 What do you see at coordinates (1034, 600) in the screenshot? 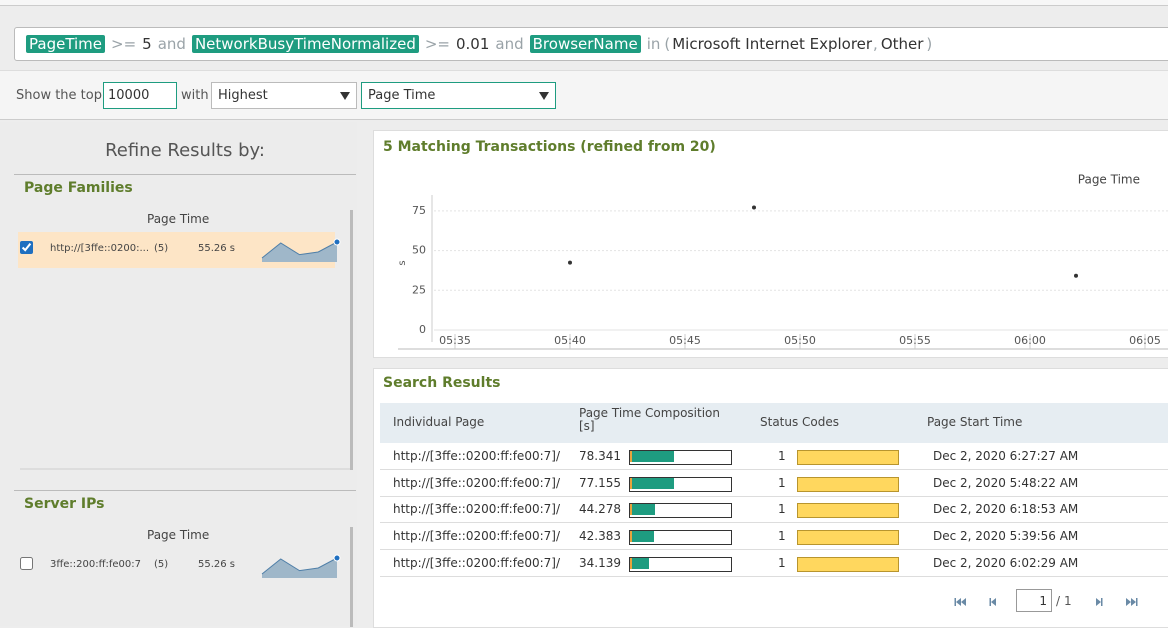
I see `page-input: 1` at bounding box center [1034, 600].